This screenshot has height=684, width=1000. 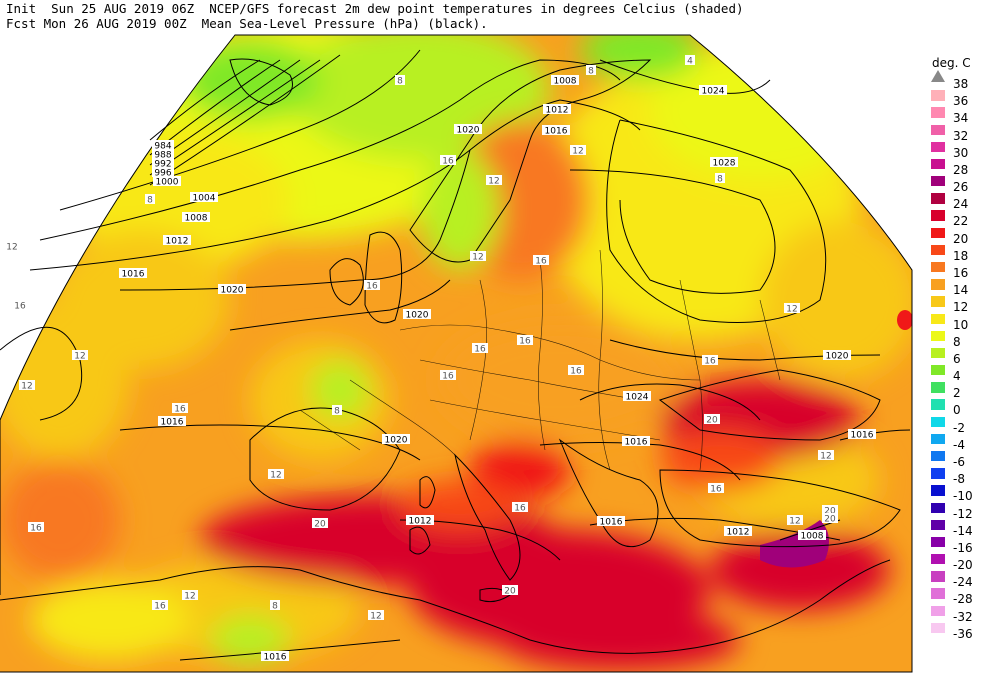 I want to click on legend-label: 8, so click(x=957, y=341).